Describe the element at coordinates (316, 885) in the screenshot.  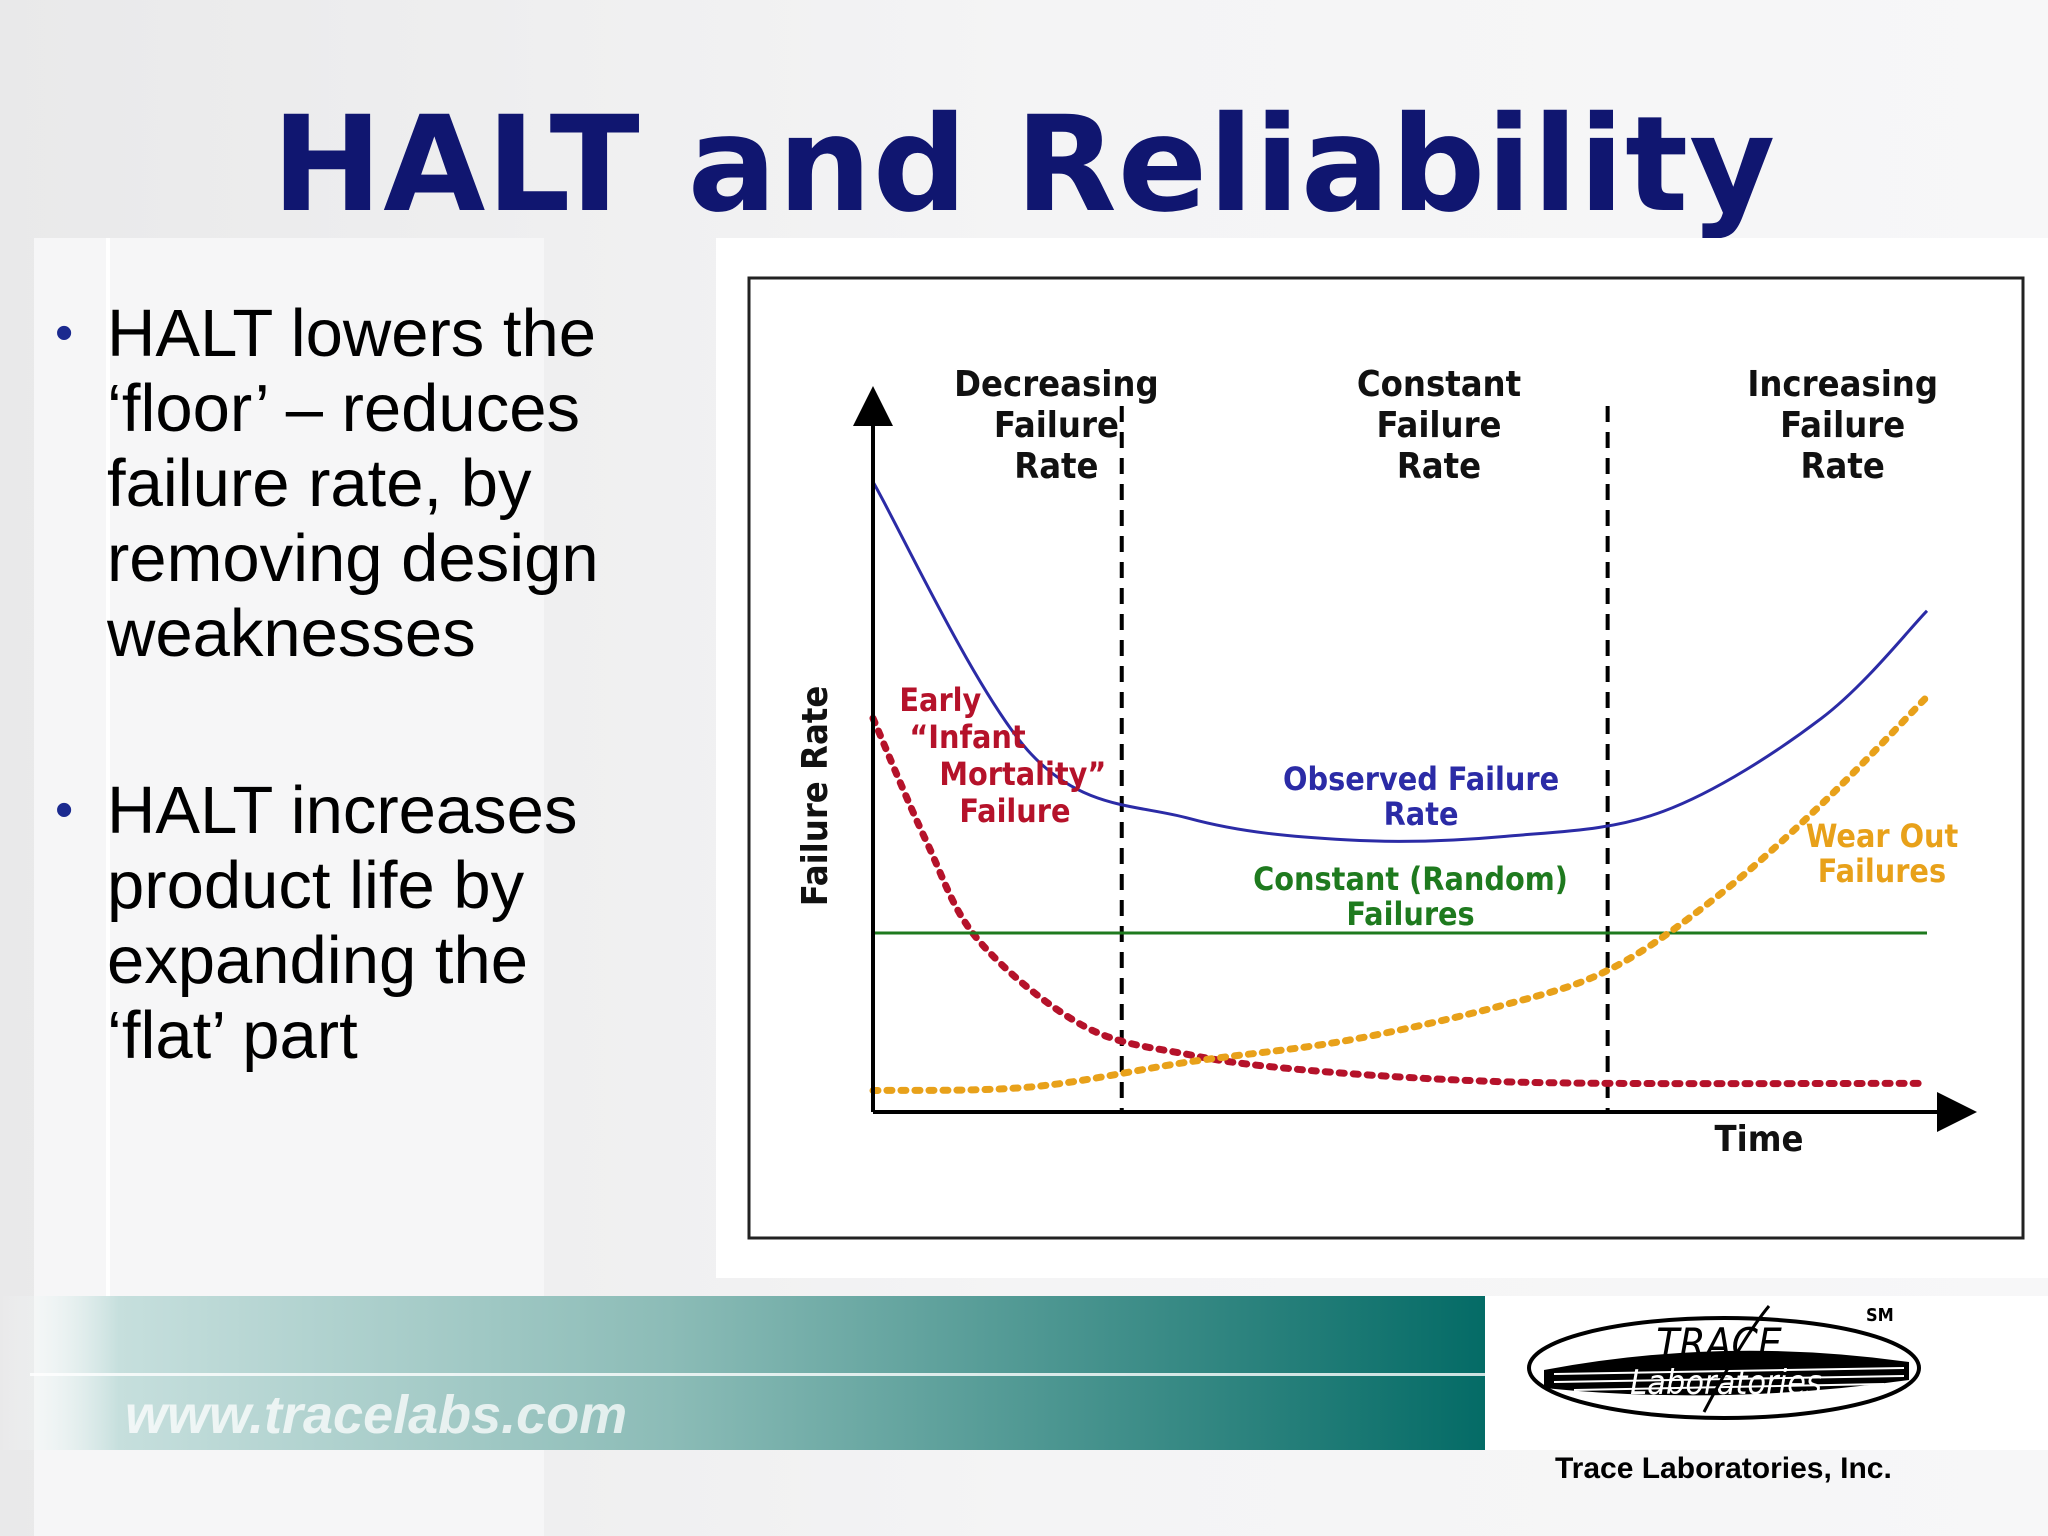
I see `bullet-line: product life by` at that location.